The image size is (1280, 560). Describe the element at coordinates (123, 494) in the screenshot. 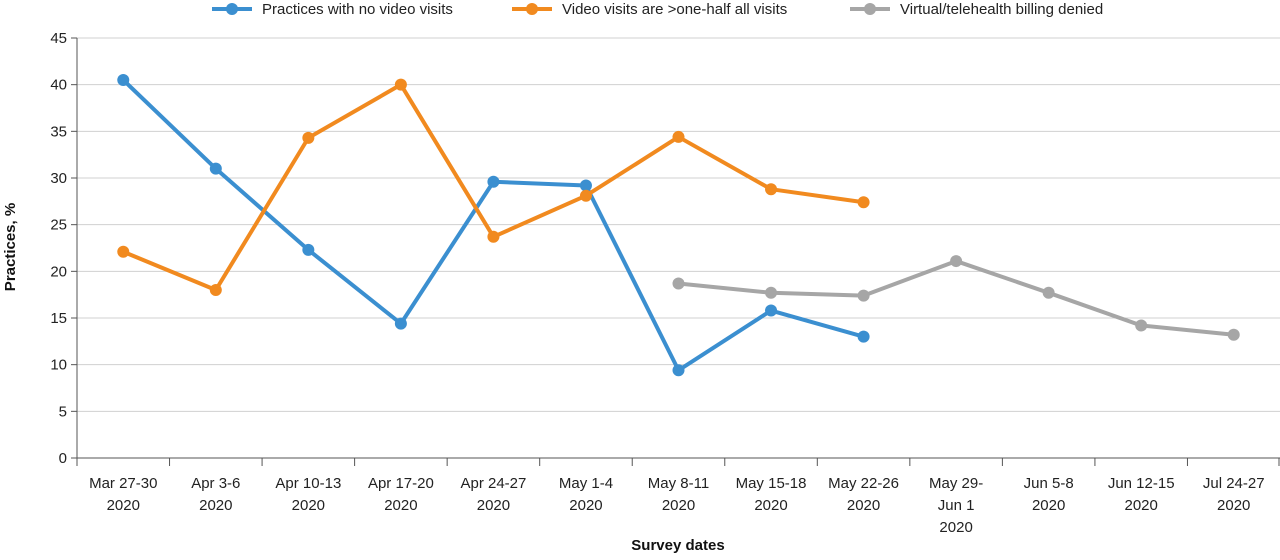

I see `x-tick-label: Mar 27-30 2020` at that location.